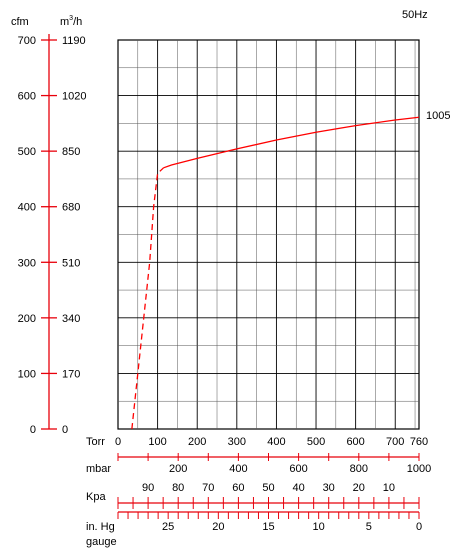 The width and height of the screenshot is (457, 553). I want to click on y-tick-label-cfm: 0, so click(33, 430).